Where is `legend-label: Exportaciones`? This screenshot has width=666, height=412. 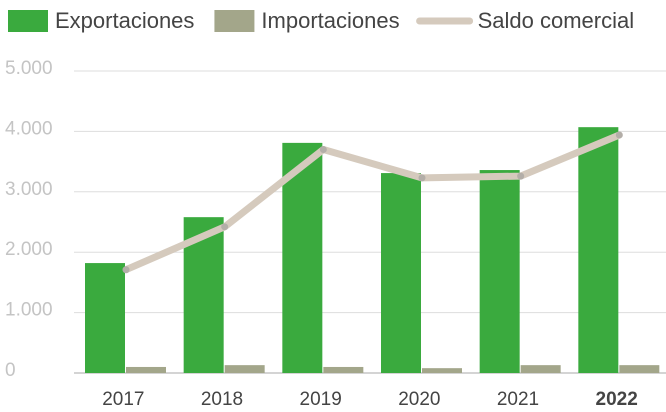 legend-label: Exportaciones is located at coordinates (124, 20).